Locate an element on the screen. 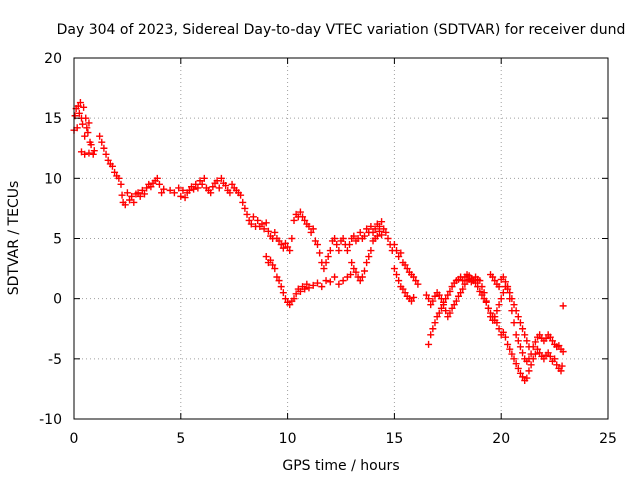  x-tick-label: 5 is located at coordinates (180, 439).